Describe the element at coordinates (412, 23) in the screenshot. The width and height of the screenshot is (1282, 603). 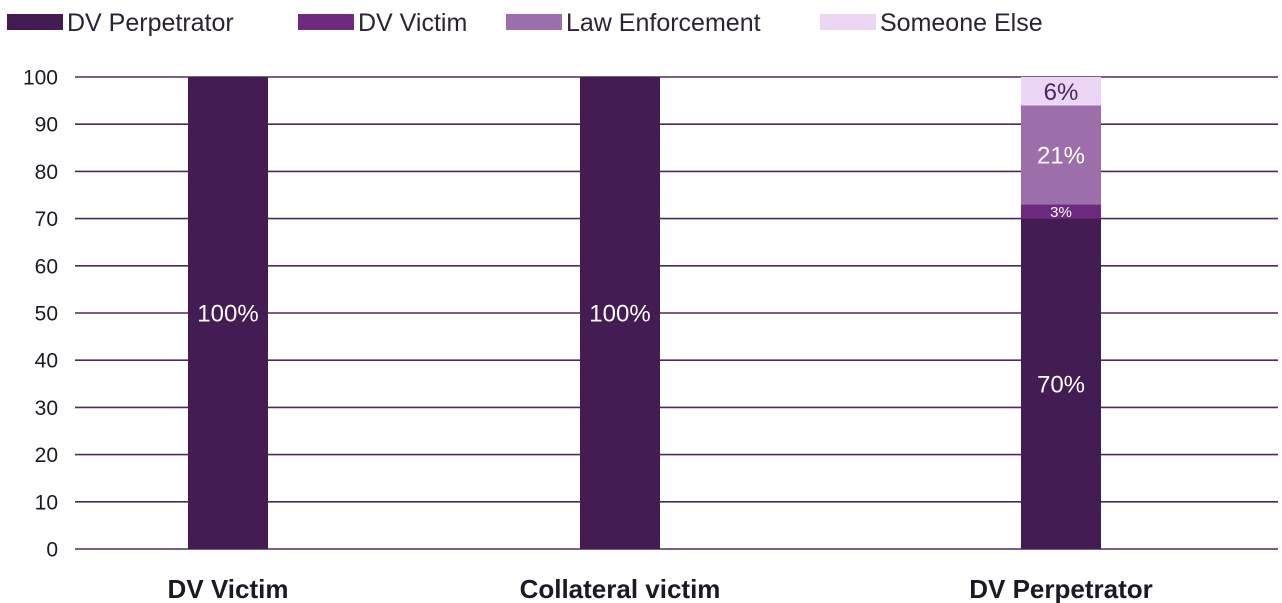
I see `legend-label: DV Victim` at that location.